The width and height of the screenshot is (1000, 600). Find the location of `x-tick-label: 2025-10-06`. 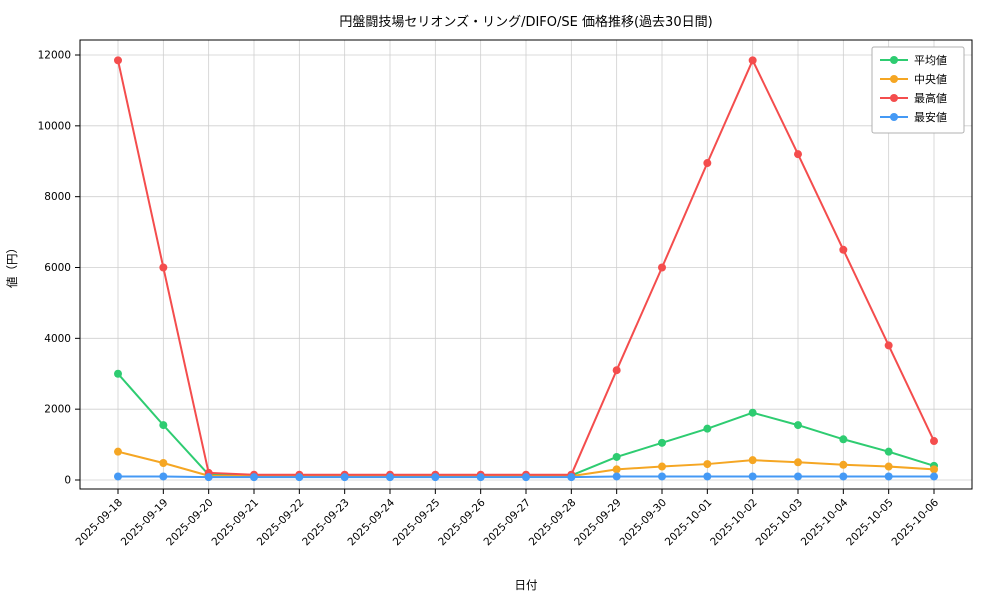

x-tick-label: 2025-10-06 is located at coordinates (915, 522).